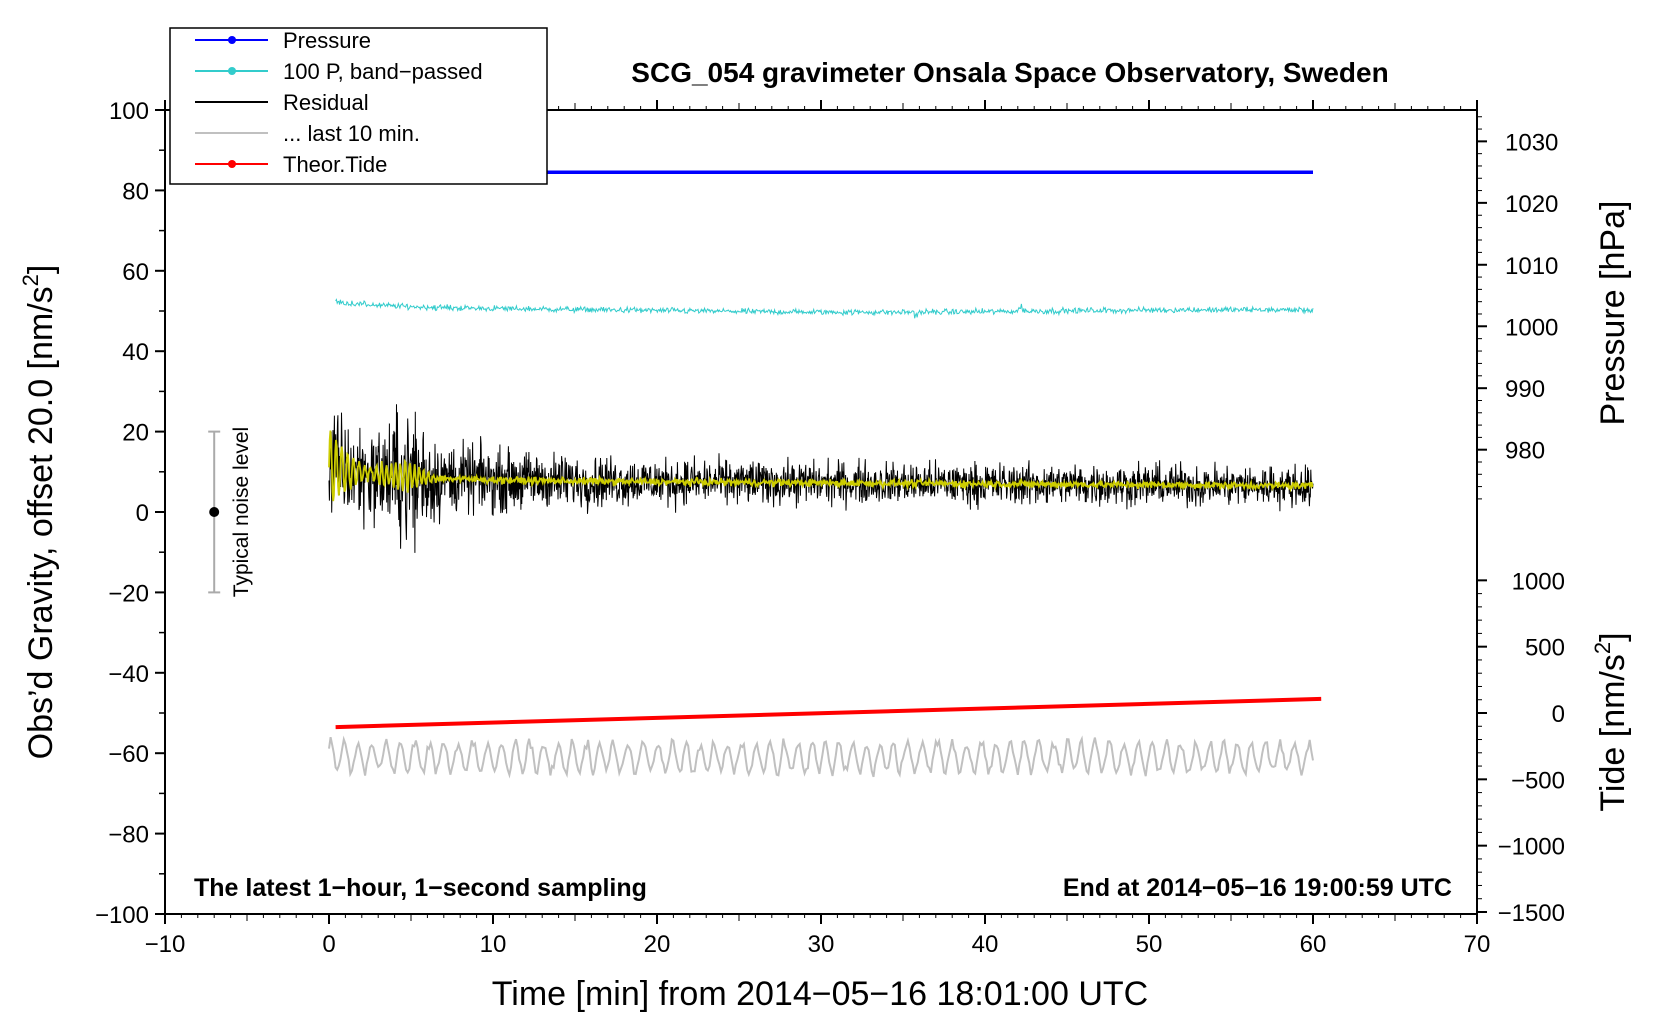  Describe the element at coordinates (1602, 648) in the screenshot. I see `y-axis-title-tide-sup: 2` at that location.